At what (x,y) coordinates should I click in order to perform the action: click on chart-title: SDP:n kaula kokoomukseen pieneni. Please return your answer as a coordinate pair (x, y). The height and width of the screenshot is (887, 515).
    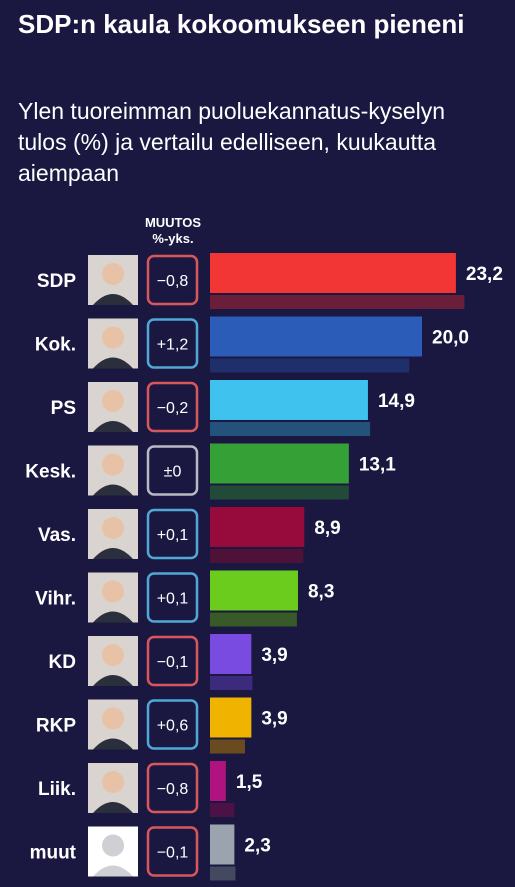
    Looking at the image, I should click on (241, 24).